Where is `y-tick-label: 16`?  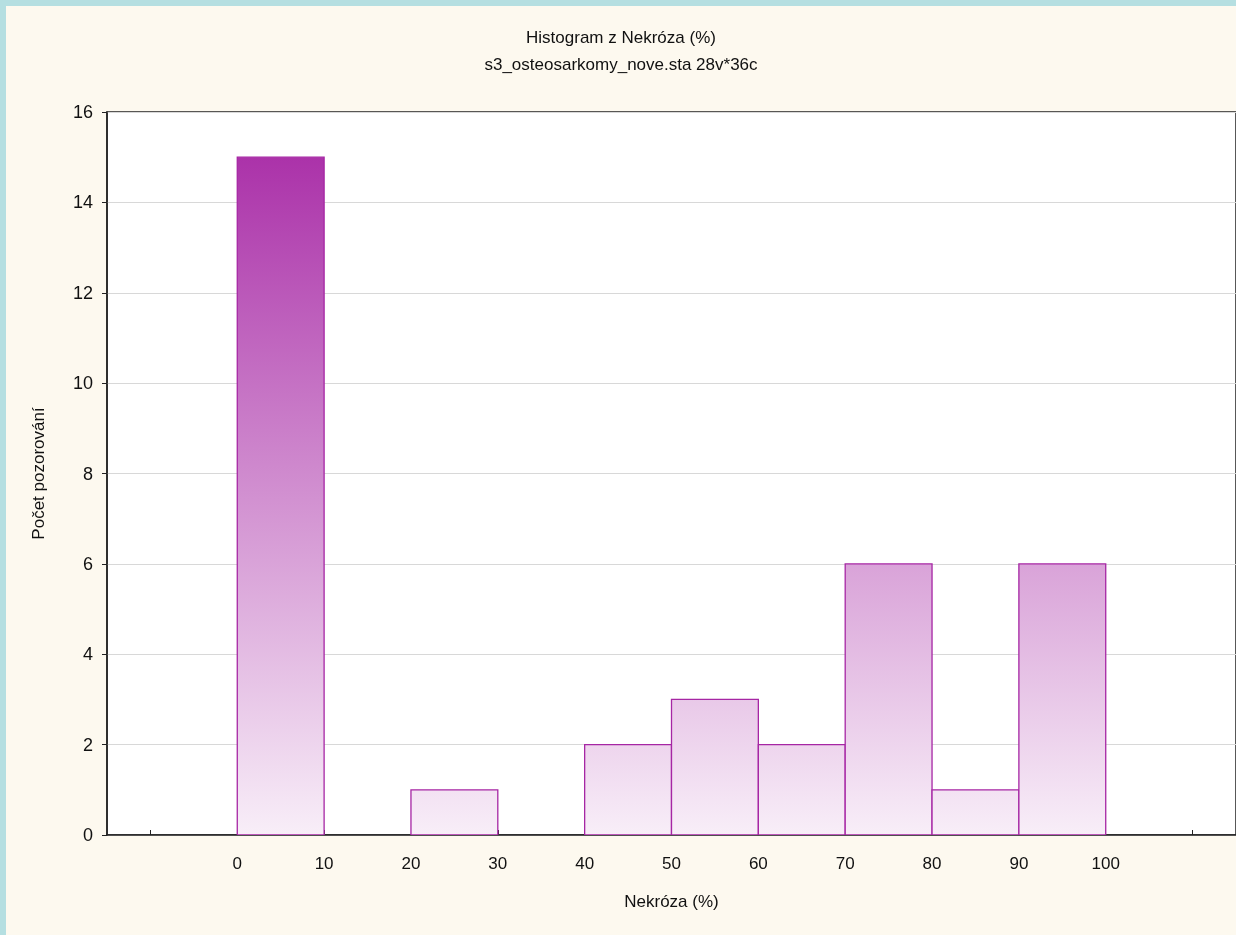 y-tick-label: 16 is located at coordinates (82, 112).